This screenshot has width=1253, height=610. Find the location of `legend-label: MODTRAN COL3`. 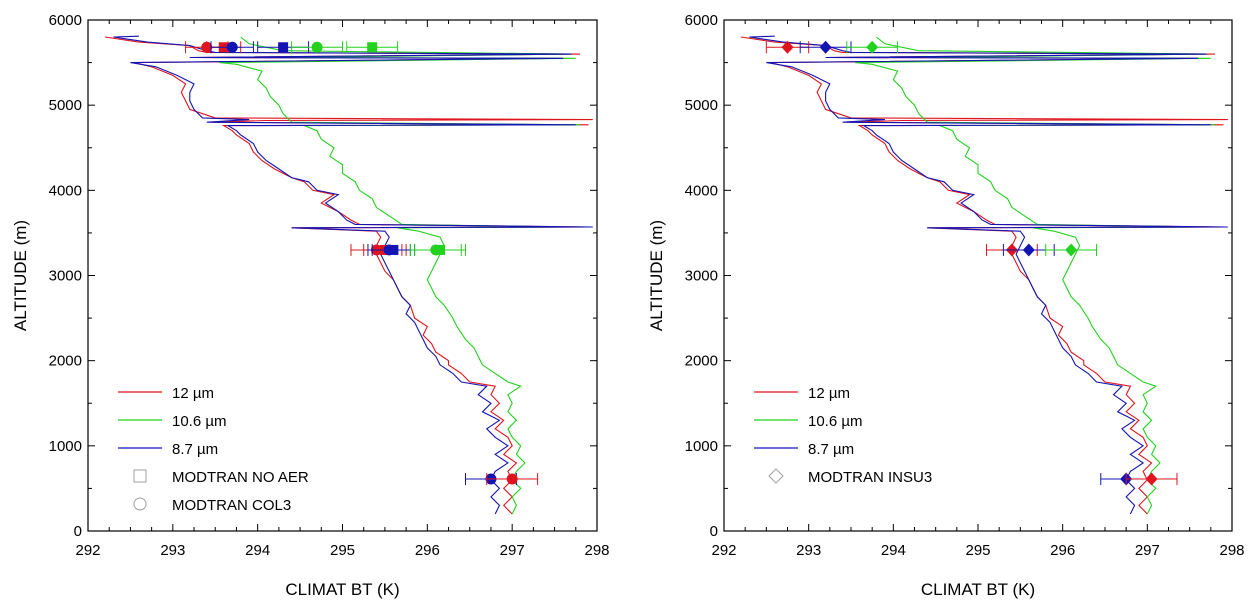

legend-label: MODTRAN COL3 is located at coordinates (231, 505).